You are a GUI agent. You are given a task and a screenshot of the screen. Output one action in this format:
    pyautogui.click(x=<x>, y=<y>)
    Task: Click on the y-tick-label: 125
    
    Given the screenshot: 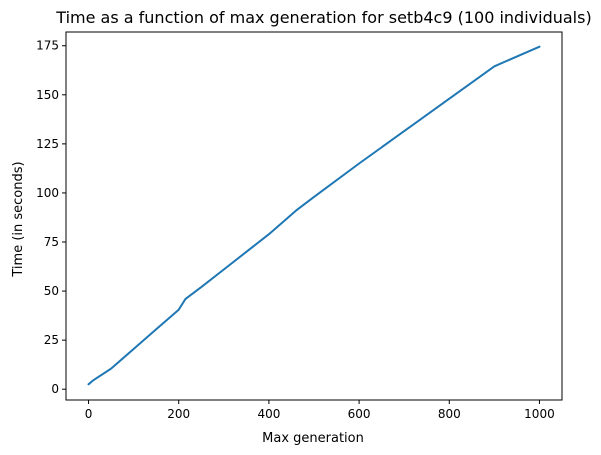 What is the action you would take?
    pyautogui.click(x=47, y=144)
    